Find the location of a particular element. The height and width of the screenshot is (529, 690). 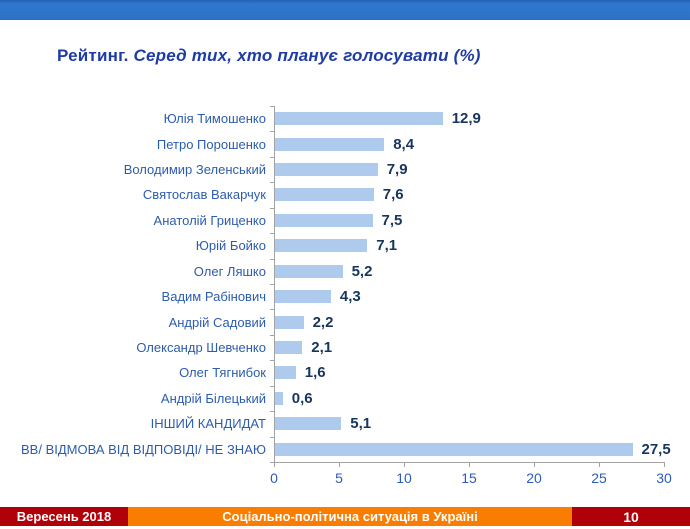

x-axis-tick-label: 30 is located at coordinates (664, 478).